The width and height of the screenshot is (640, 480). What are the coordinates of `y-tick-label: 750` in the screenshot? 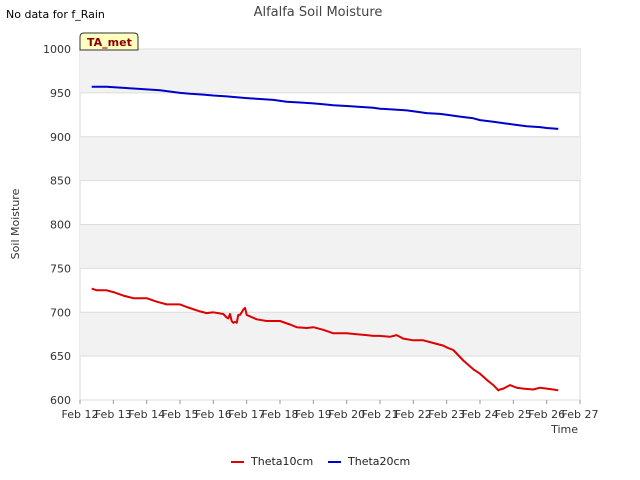 It's located at (60, 268).